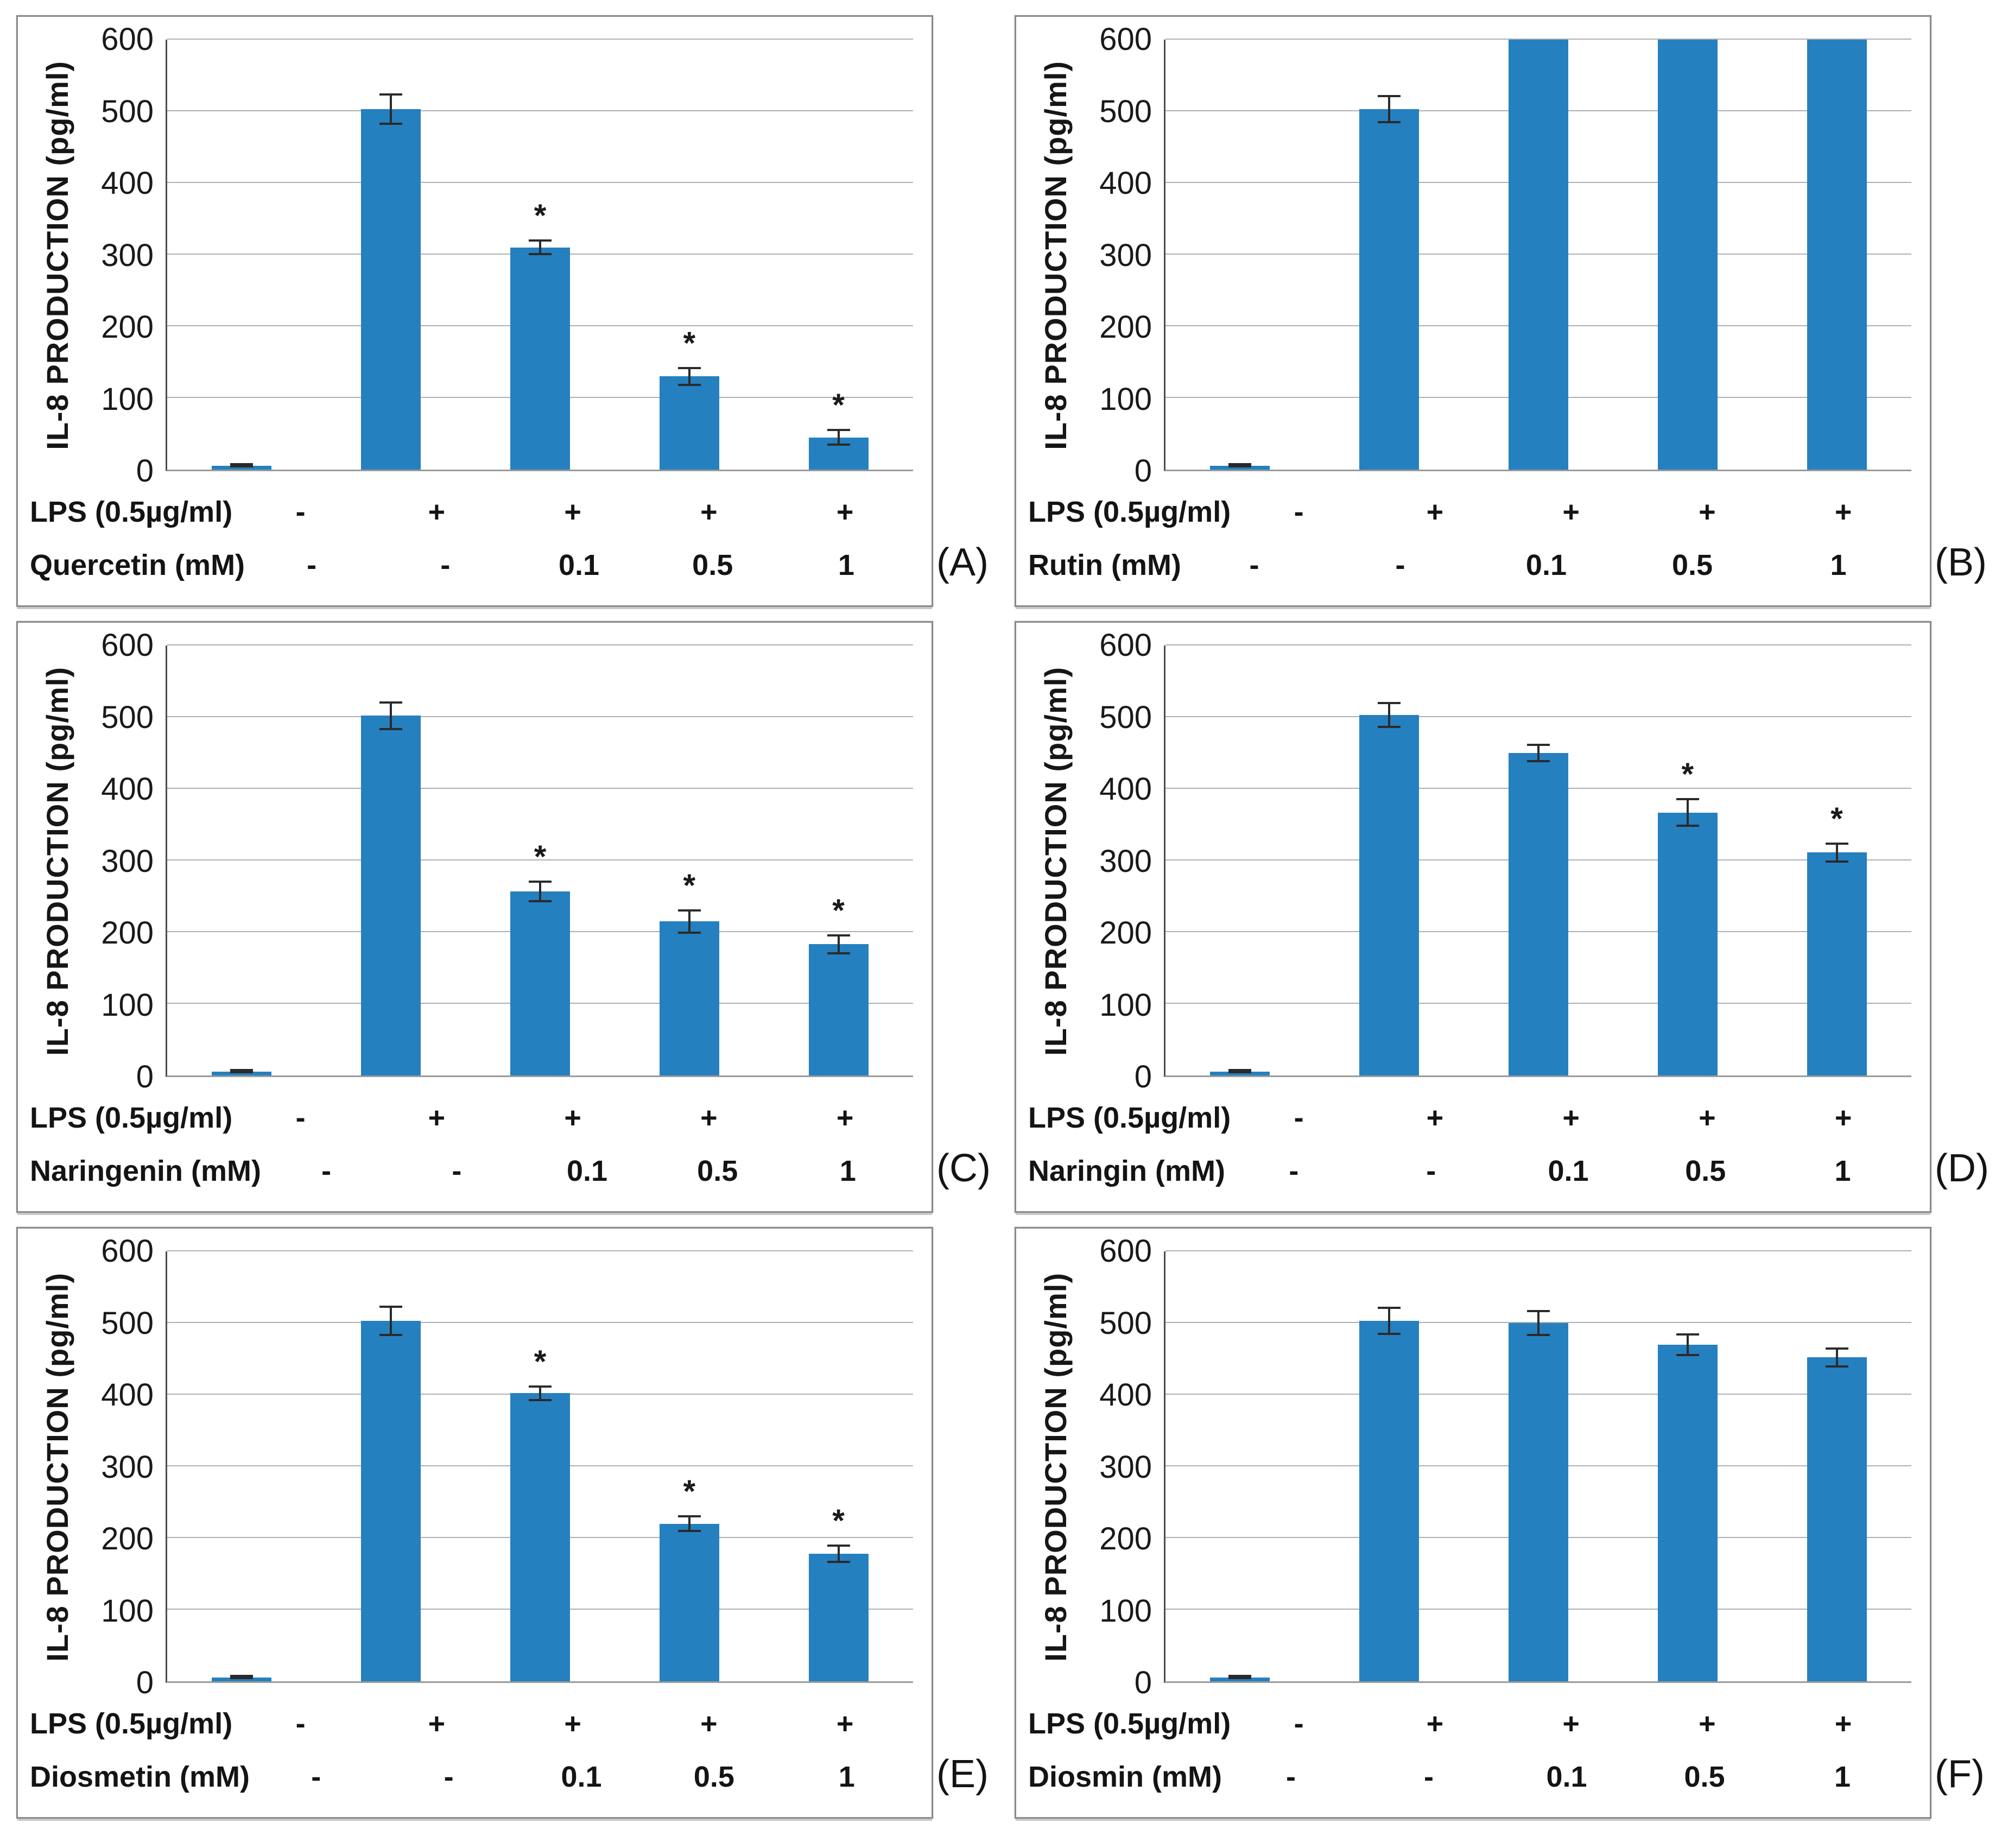  I want to click on y-tick-label: 100, so click(1125, 1611).